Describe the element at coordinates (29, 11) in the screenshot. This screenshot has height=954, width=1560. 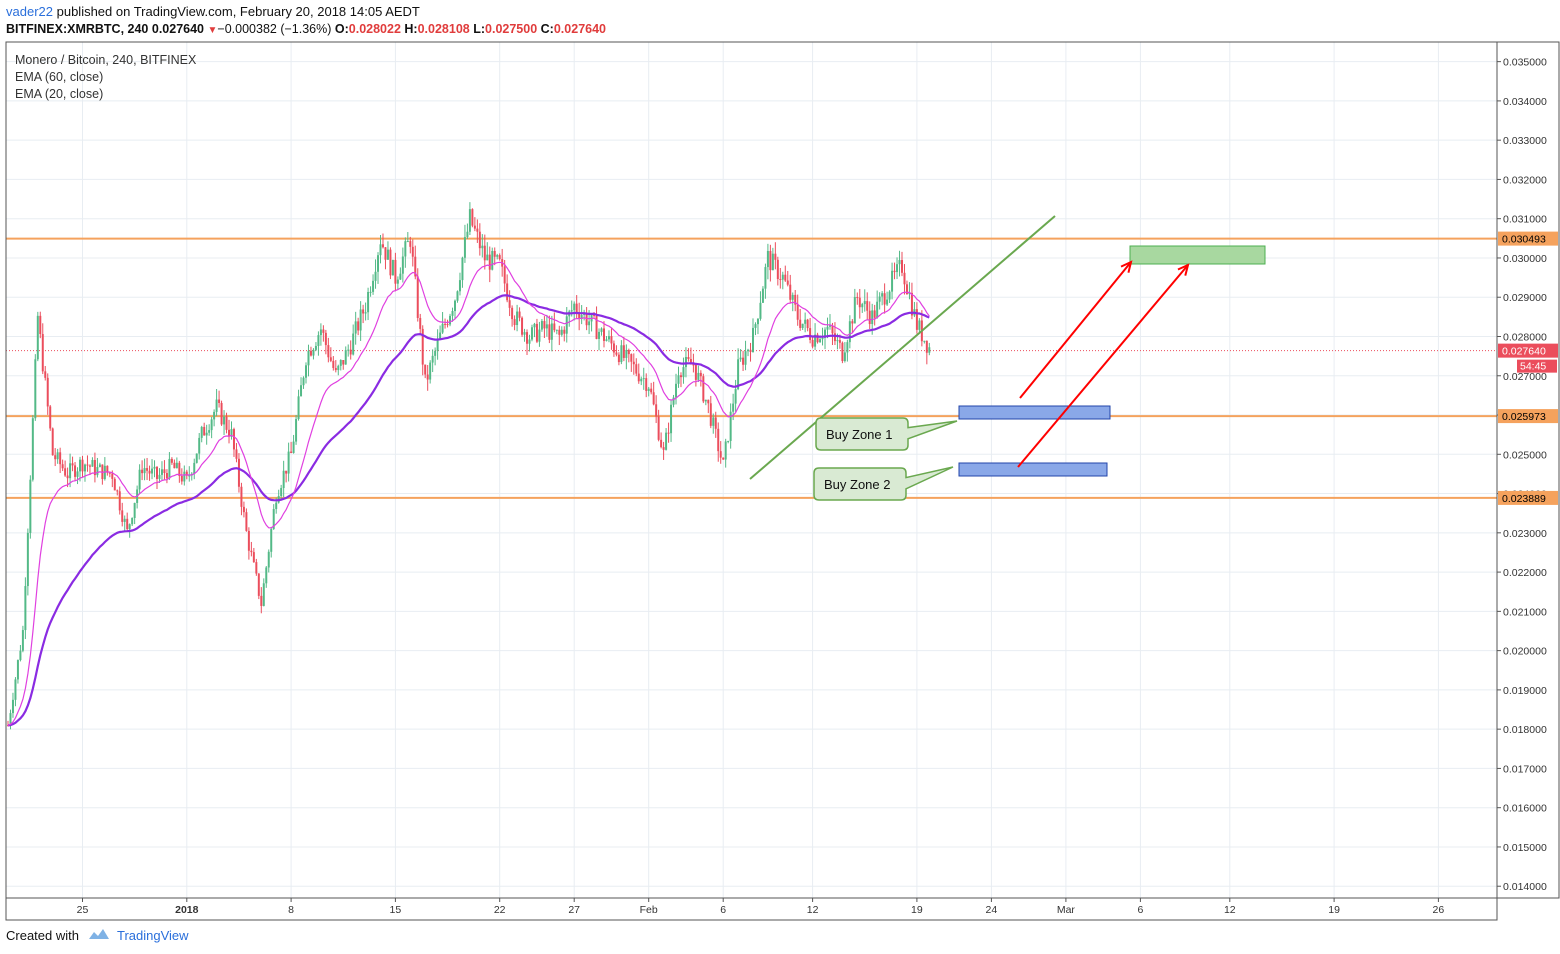
I see `author-name: vader22` at that location.